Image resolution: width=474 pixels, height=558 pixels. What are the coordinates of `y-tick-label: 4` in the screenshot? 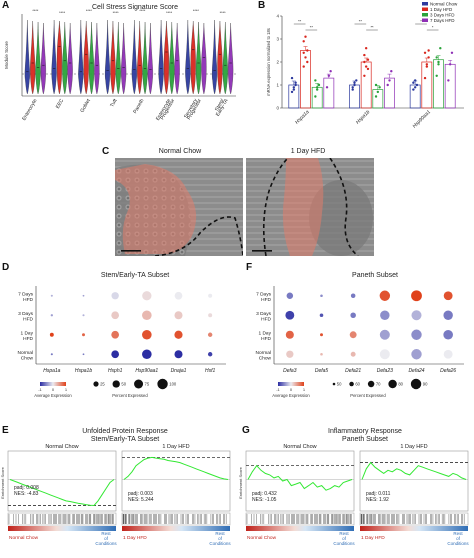 It's located at (277, 16).